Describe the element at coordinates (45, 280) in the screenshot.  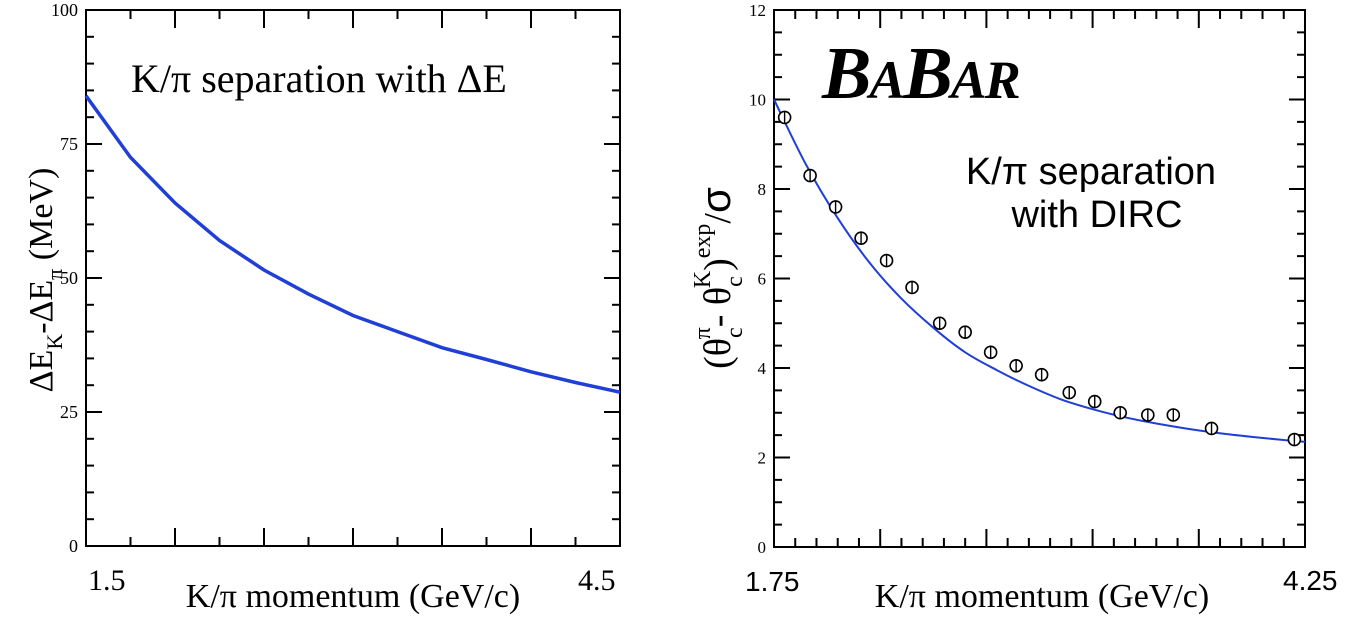
I see `left-y-axis-label: ΔEK-ΔEπ (MeV)` at that location.